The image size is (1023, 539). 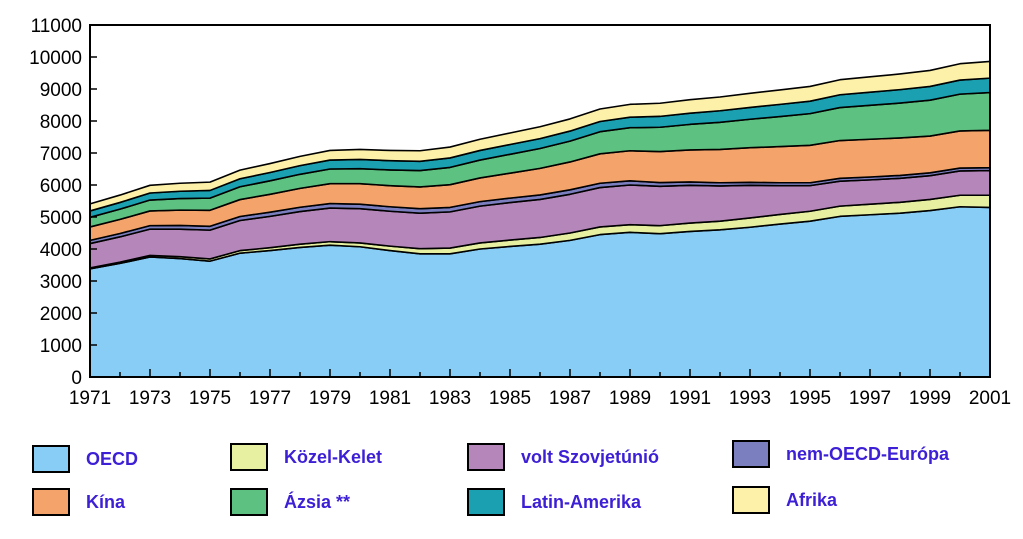 What do you see at coordinates (810, 398) in the screenshot?
I see `x-tick-label: 1995` at bounding box center [810, 398].